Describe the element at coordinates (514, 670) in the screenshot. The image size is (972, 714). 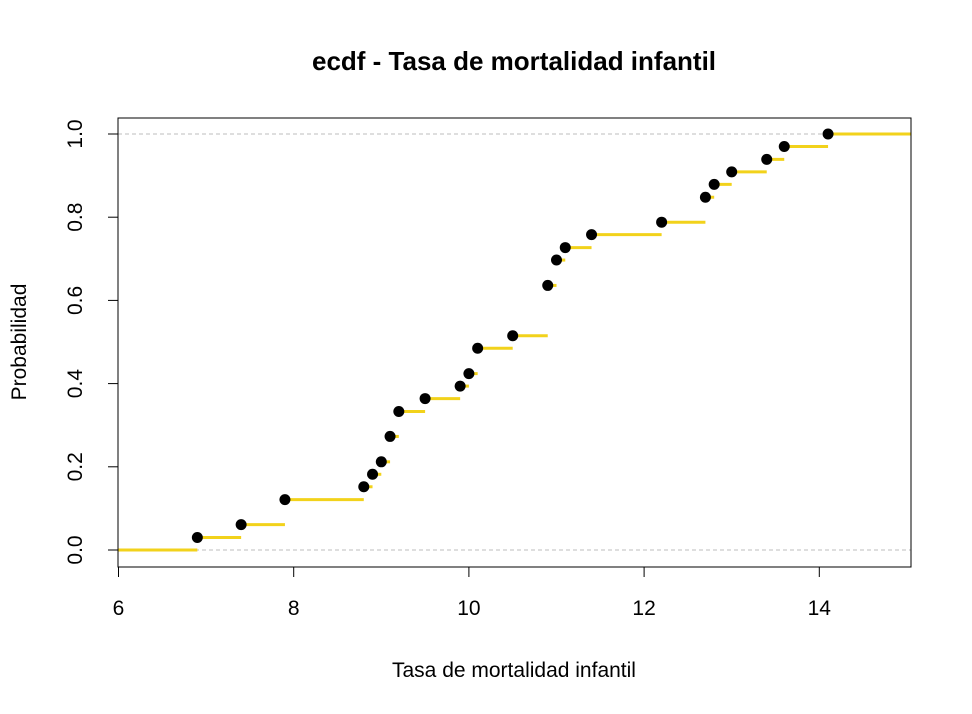
I see `x-axis-label: Tasa de mortalidad infantil` at that location.